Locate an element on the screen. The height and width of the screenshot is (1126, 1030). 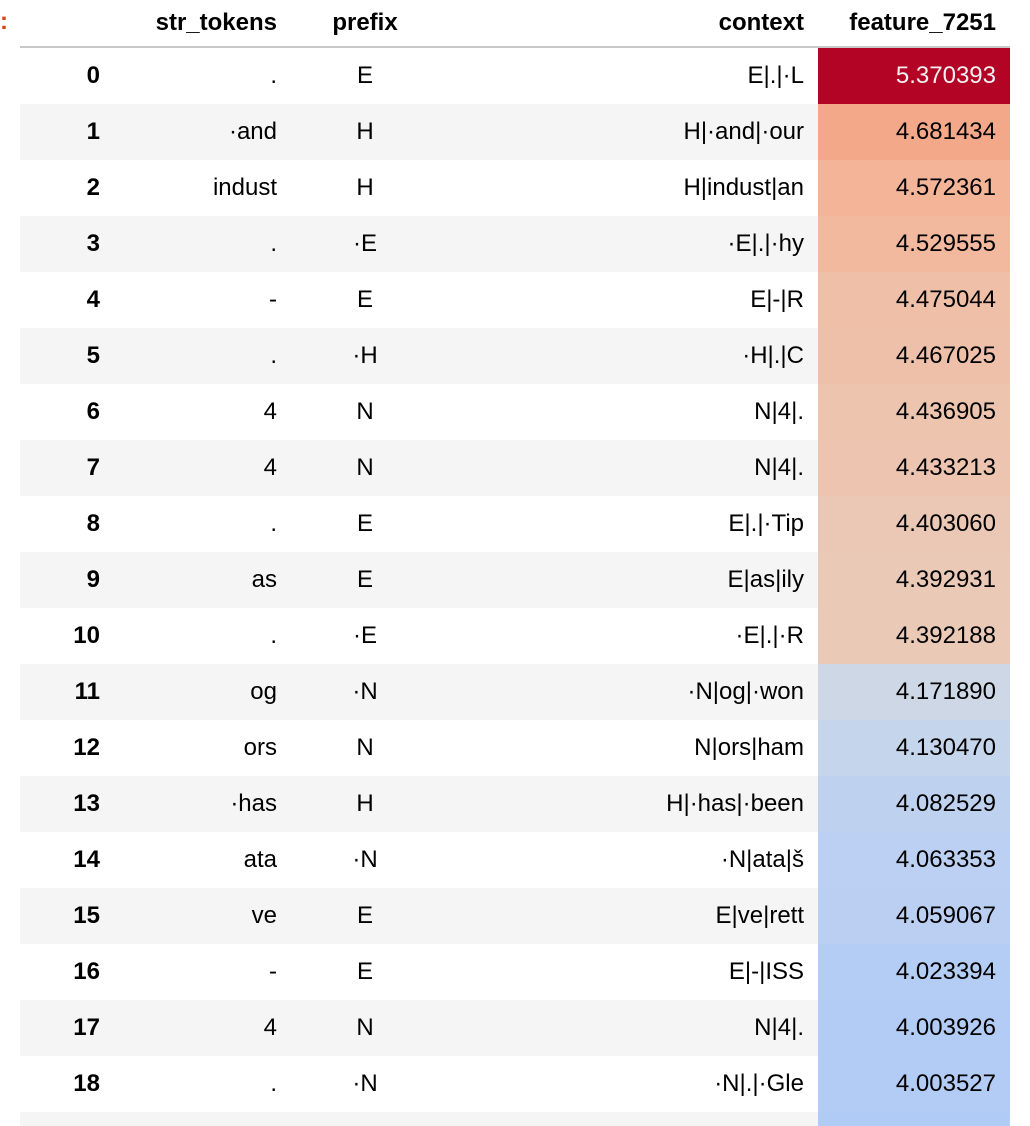
cell-context: H|·has|·been is located at coordinates (628, 804).